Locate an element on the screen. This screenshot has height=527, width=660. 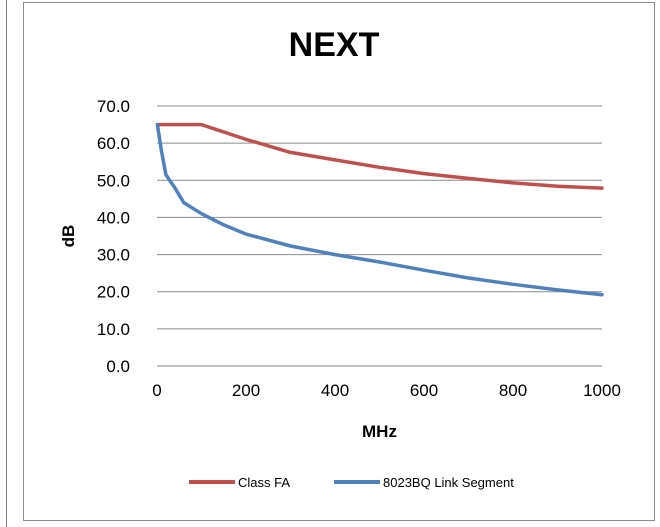
x-axis-title: MHz is located at coordinates (379, 431).